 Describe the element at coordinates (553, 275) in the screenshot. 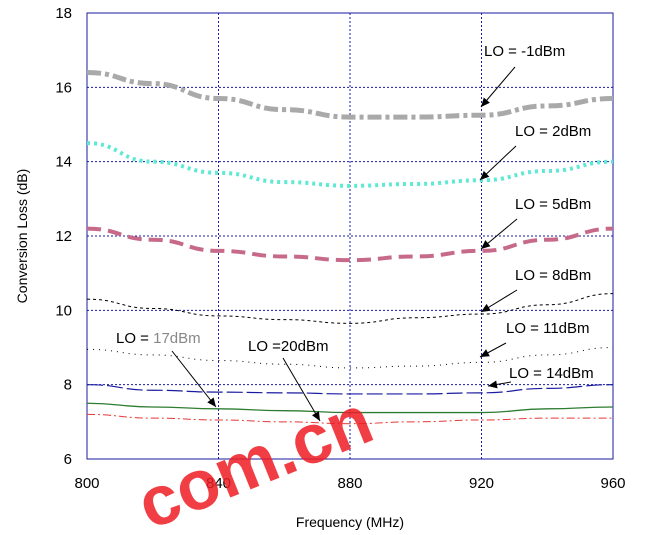

I see `series-annotation: LO = 8dBm` at that location.